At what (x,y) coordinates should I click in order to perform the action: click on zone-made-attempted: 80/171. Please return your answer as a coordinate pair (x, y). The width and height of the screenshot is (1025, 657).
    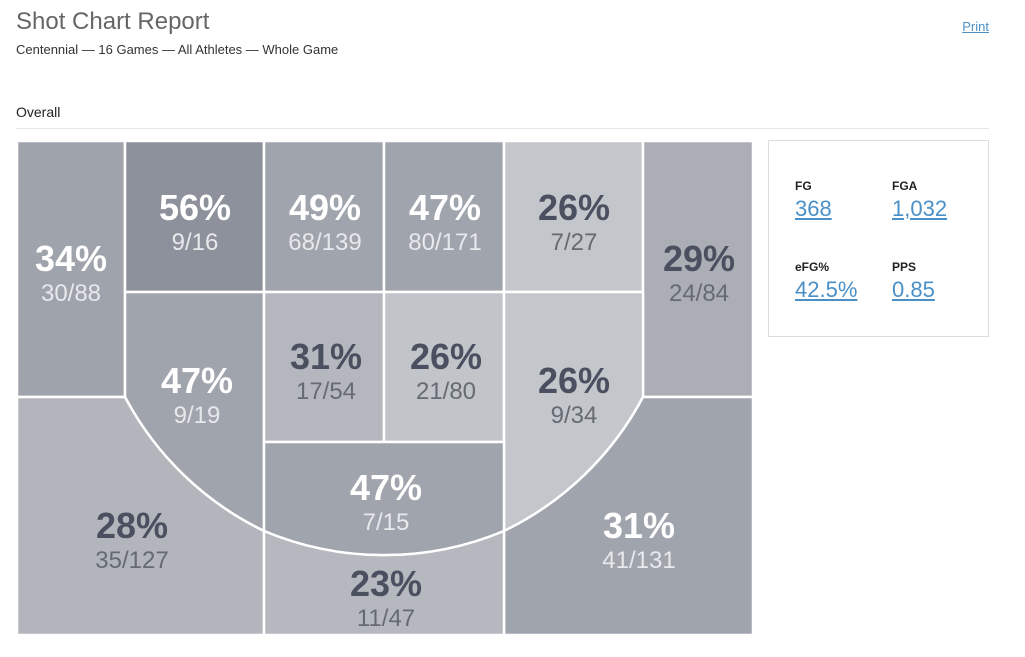
    Looking at the image, I should click on (445, 242).